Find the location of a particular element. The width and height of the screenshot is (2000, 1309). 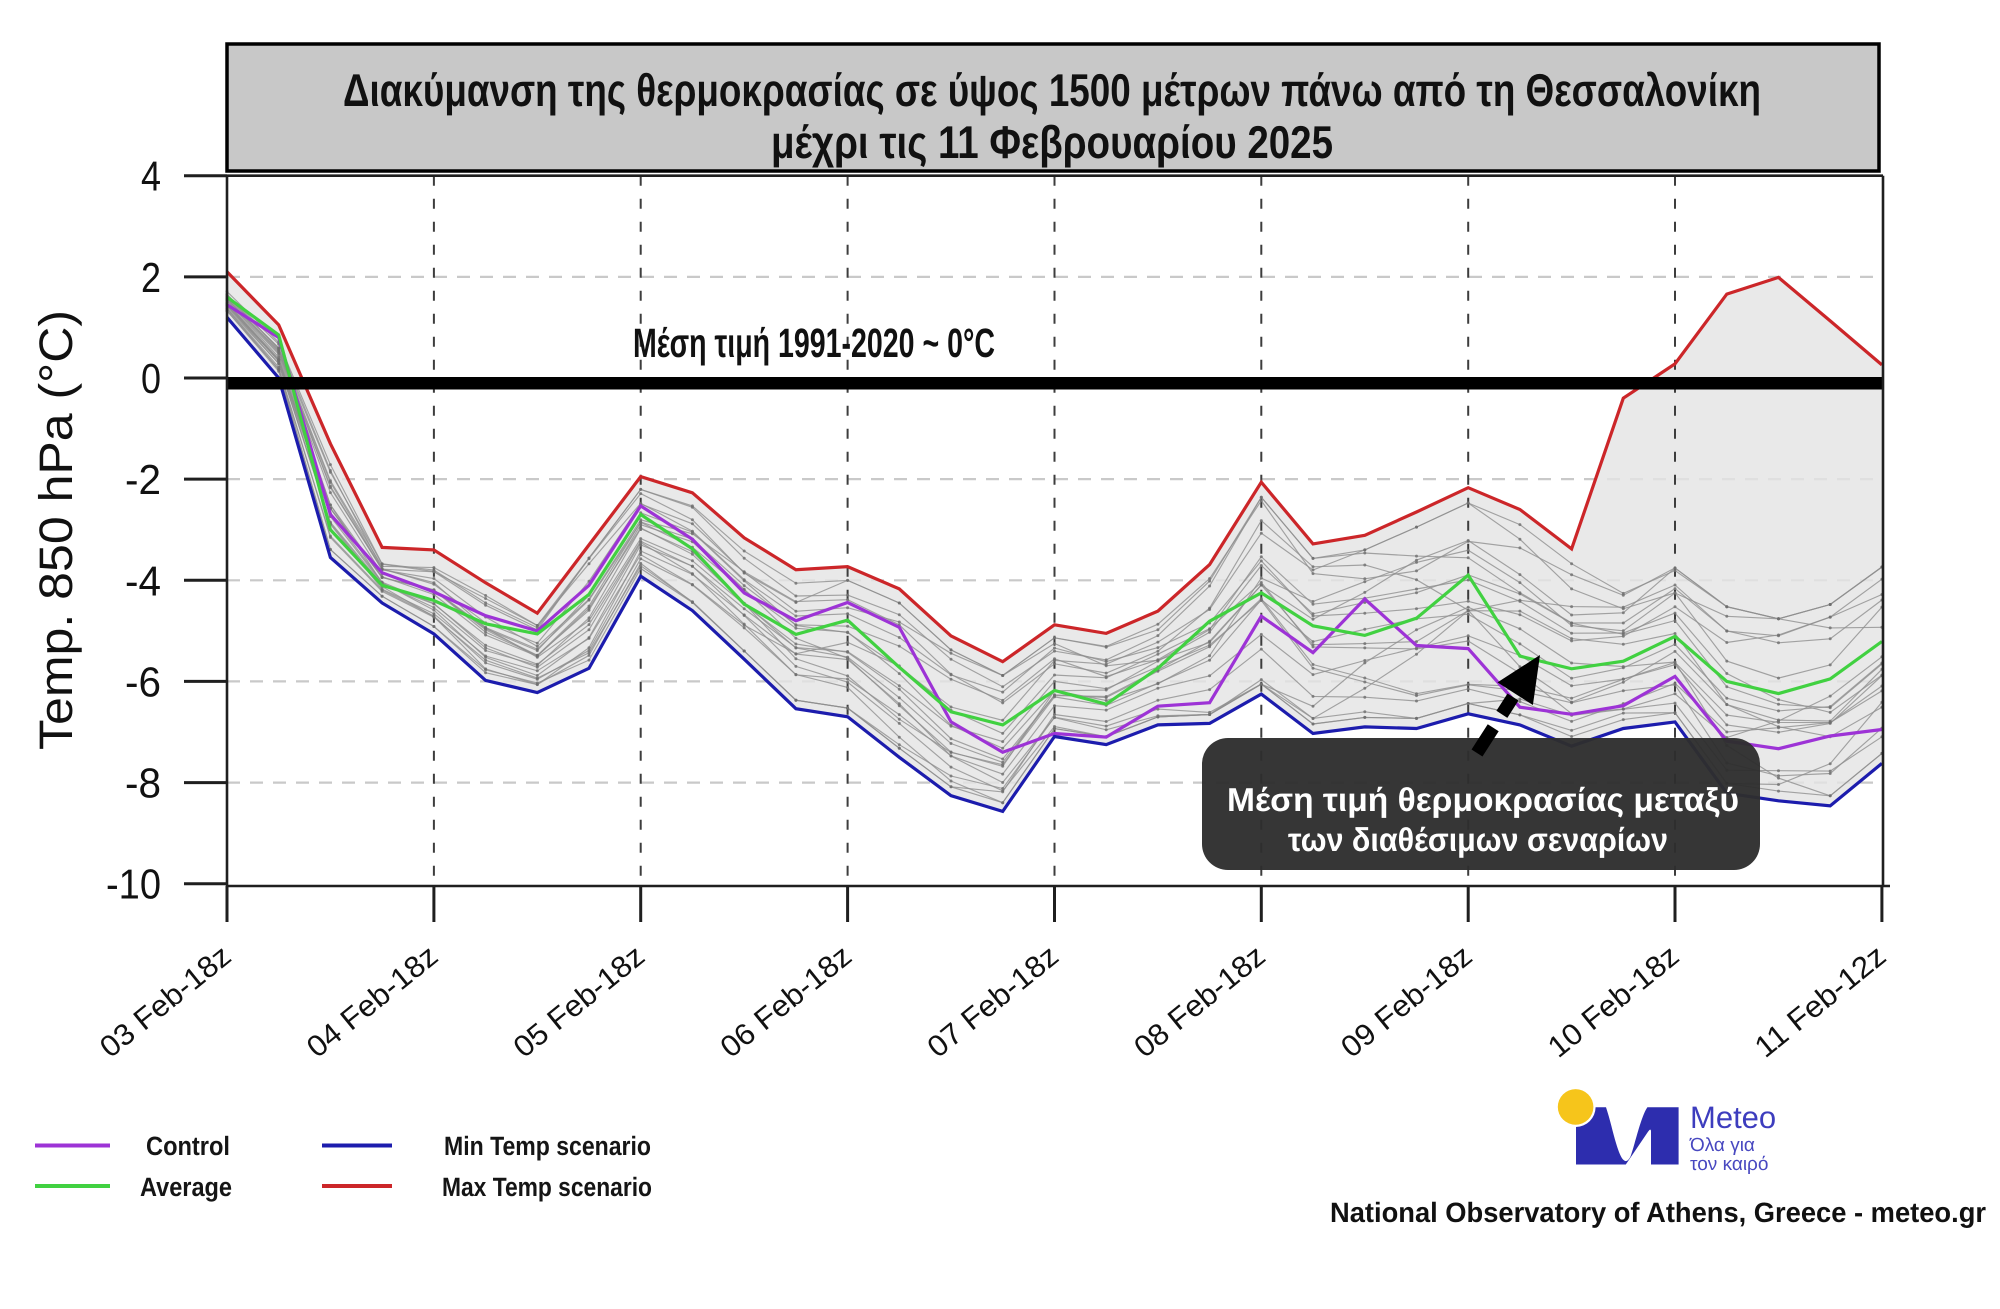

svg-text: Max Temp scenario is located at coordinates (547, 1187).